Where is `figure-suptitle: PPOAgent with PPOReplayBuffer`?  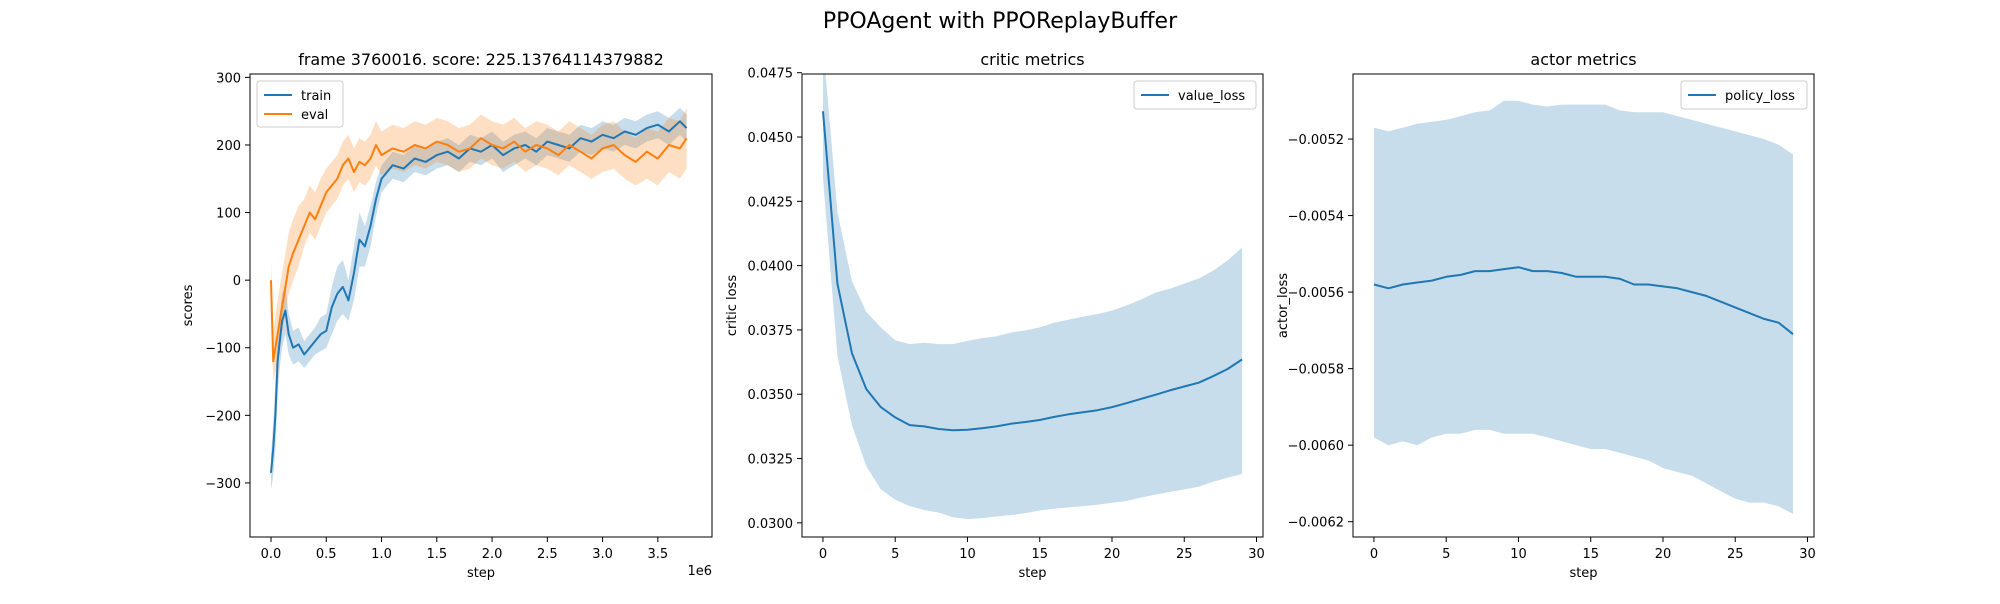 figure-suptitle: PPOAgent with PPOReplayBuffer is located at coordinates (1000, 21).